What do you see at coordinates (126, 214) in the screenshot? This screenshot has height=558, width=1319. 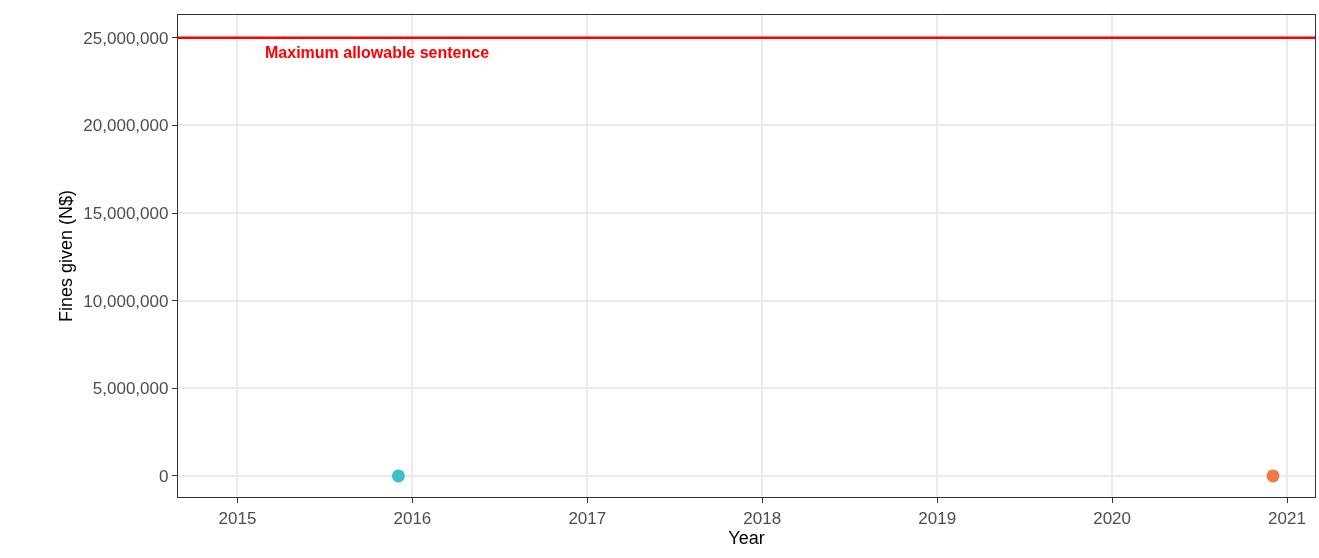 I see `y-tick-label: 15,000,000` at bounding box center [126, 214].